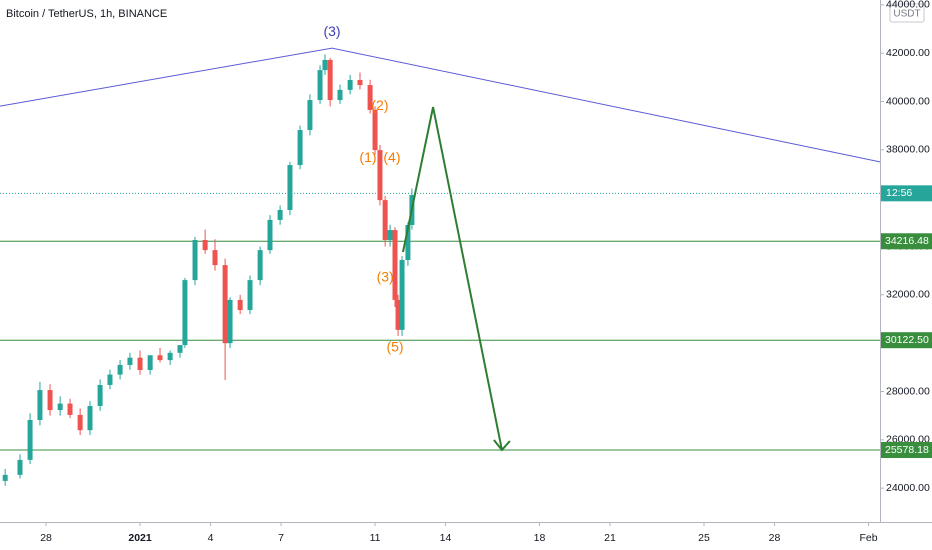 Image resolution: width=932 pixels, height=550 pixels. What do you see at coordinates (446, 538) in the screenshot?
I see `x-tick-label: 14` at bounding box center [446, 538].